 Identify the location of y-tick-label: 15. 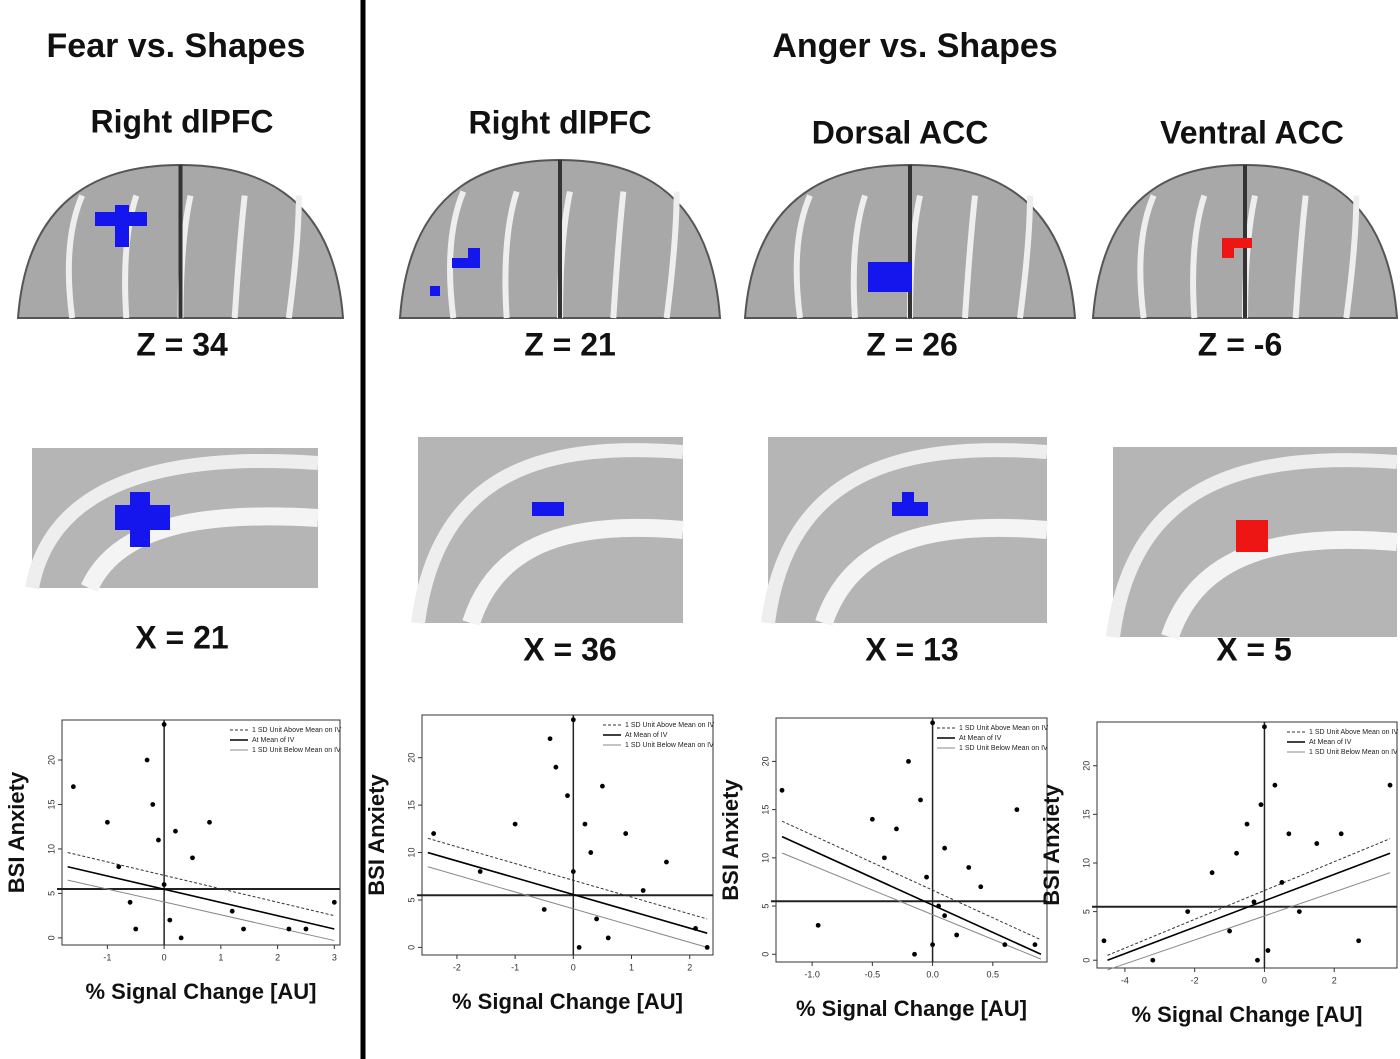
(51, 804).